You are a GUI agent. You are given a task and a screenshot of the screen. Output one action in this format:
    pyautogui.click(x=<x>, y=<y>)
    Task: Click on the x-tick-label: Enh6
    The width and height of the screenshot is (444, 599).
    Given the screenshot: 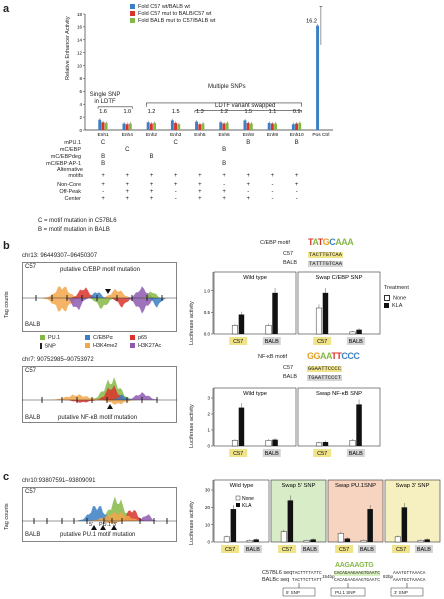 What is the action you would take?
    pyautogui.click(x=224, y=135)
    